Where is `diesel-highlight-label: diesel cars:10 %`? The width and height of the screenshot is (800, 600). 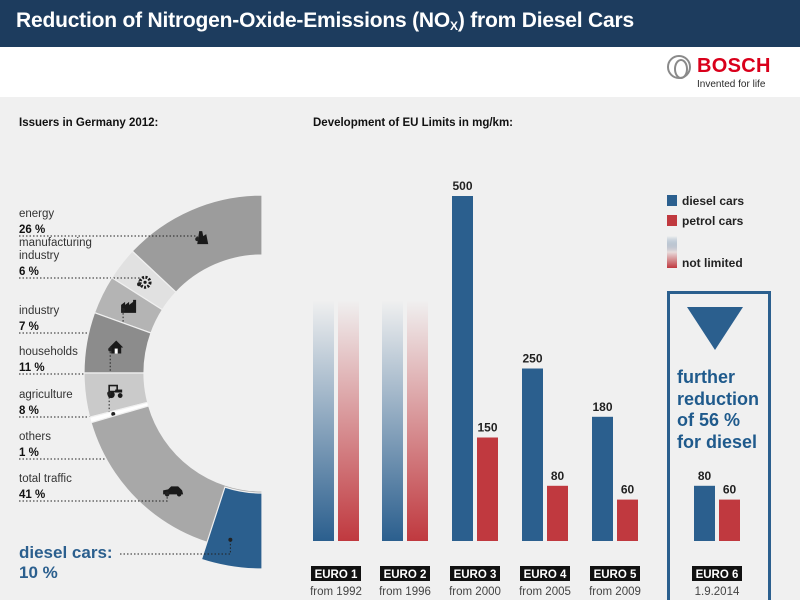
diesel-highlight-label: diesel cars:10 % is located at coordinates (126, 559).